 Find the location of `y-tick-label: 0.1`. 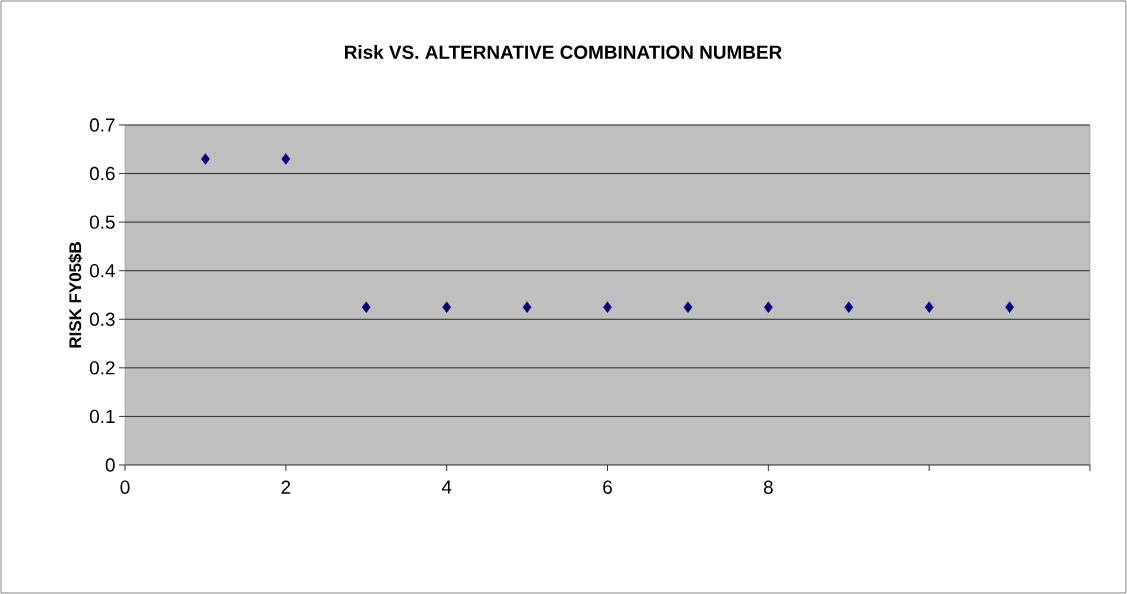

y-tick-label: 0.1 is located at coordinates (102, 416).